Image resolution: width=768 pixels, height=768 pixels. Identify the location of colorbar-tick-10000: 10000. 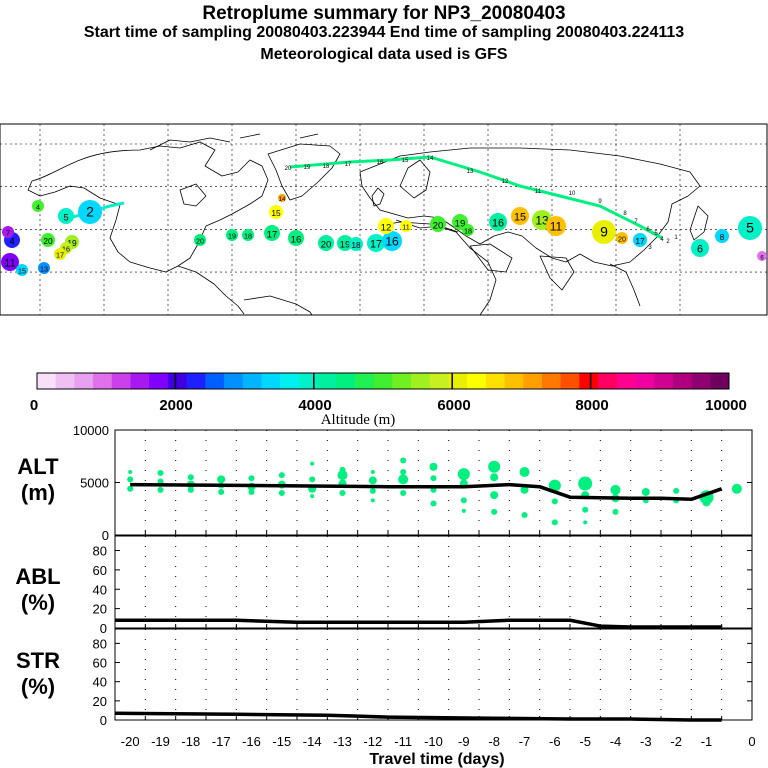
(726, 405).